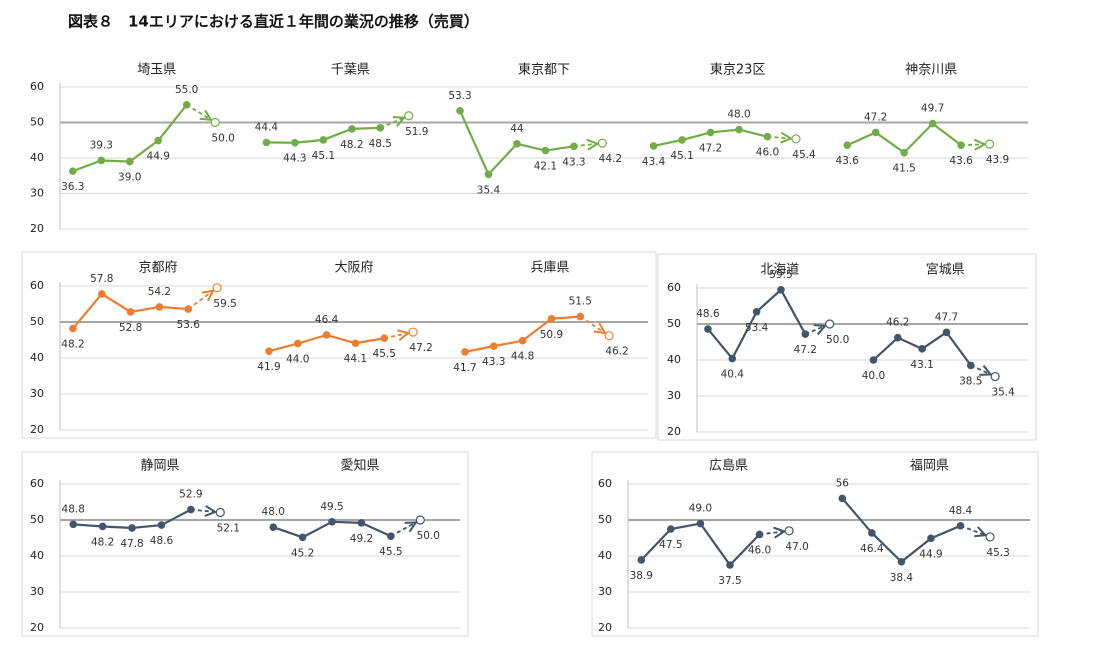 The image size is (1110, 654). I want to click on value-label: 45.5, so click(384, 354).